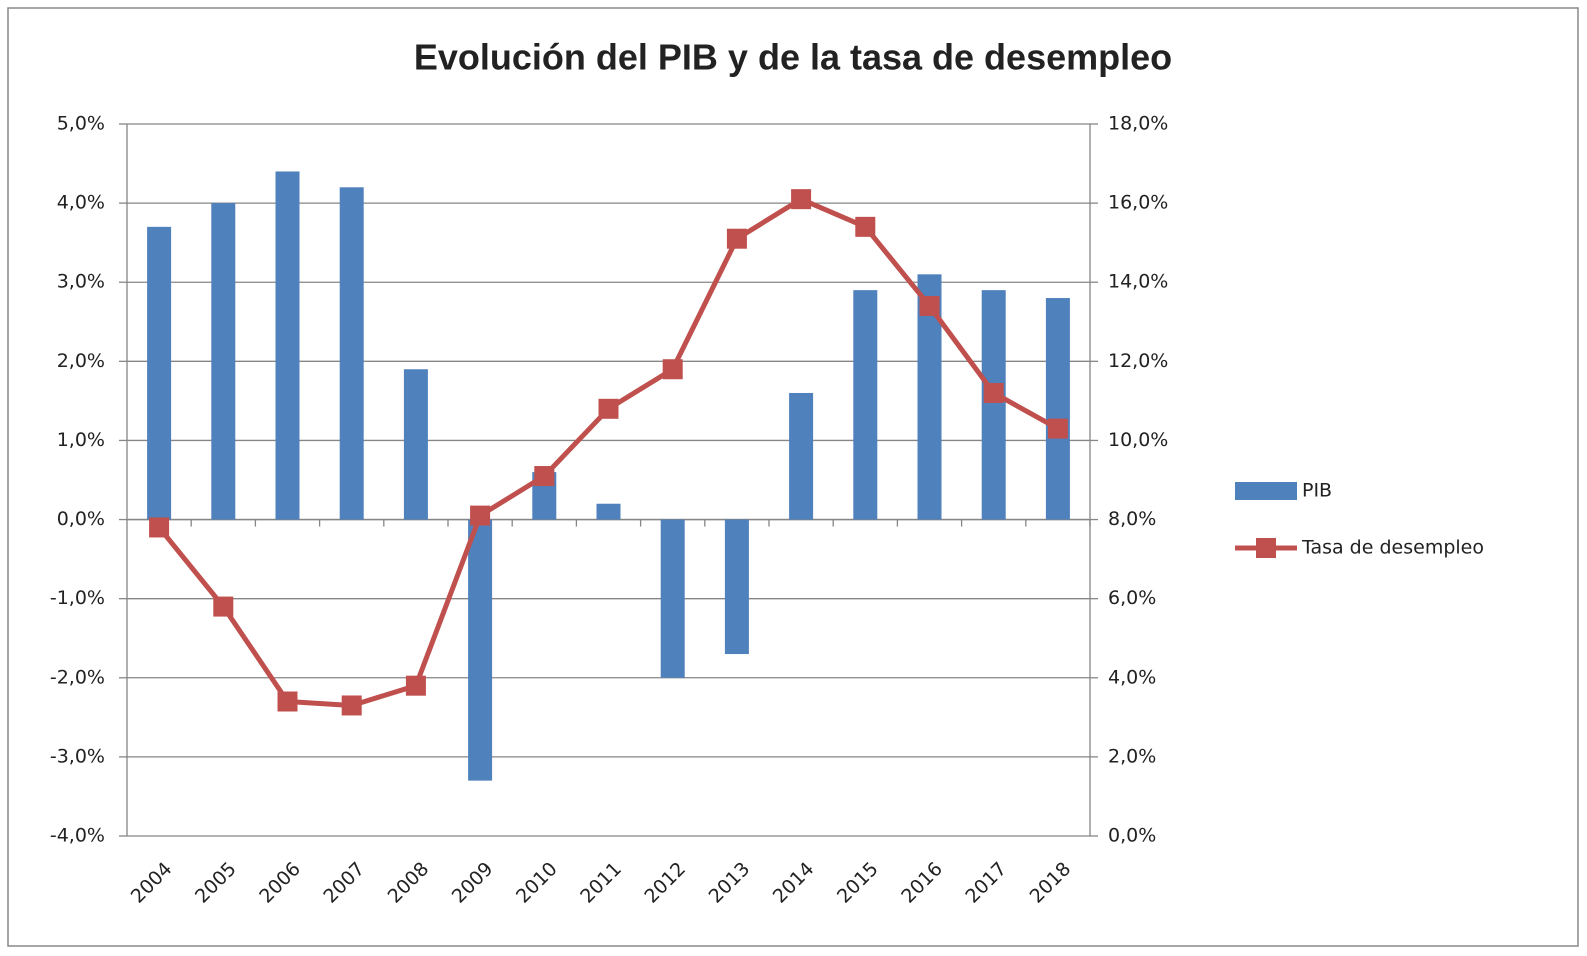 This screenshot has height=956, width=1587. I want to click on y2-tick-label: 18,0%, so click(1138, 124).